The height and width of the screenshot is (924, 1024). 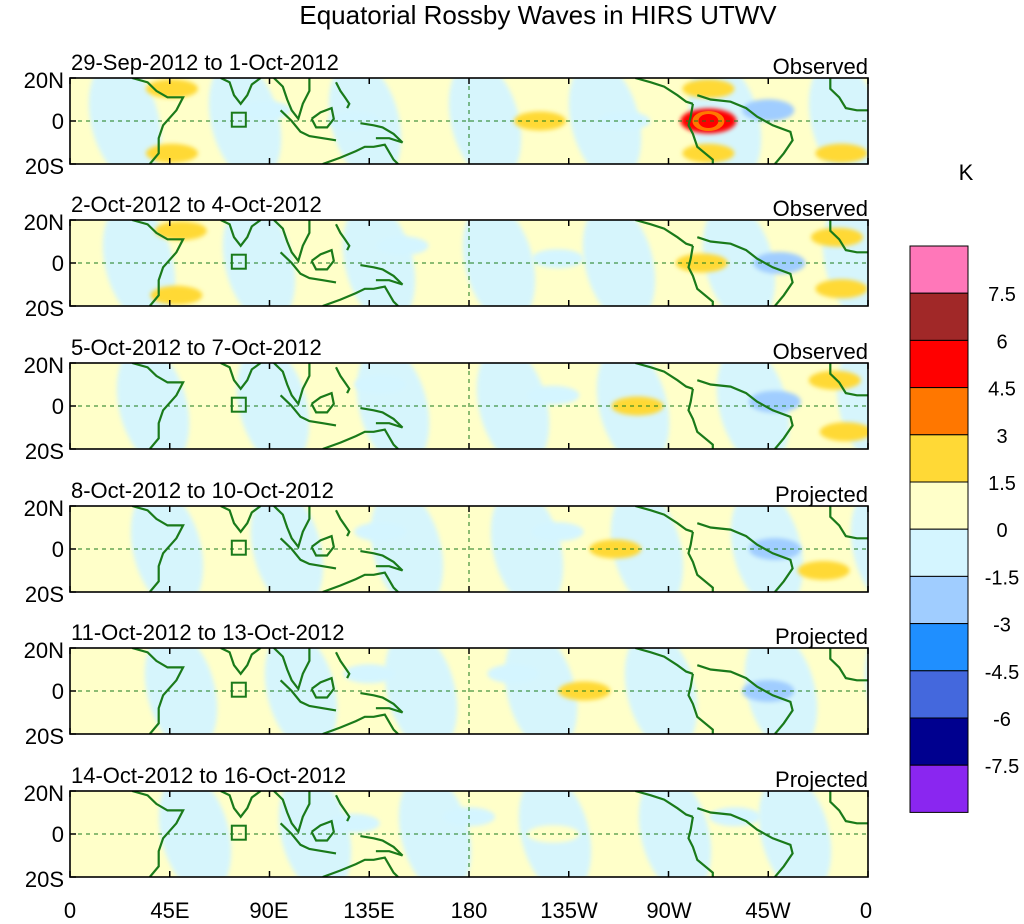 I want to click on map-panel: 20N 0 20S 2-Oct-2012 to 4-Oct-2012 Observed, so click(x=446, y=256).